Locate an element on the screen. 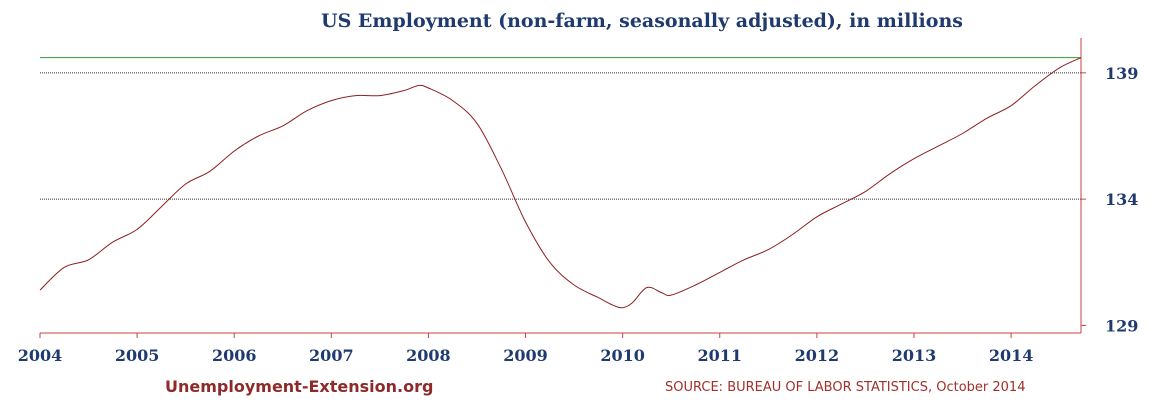 Image resolution: width=1151 pixels, height=403 pixels. x-tick-label: 2007 is located at coordinates (331, 355).